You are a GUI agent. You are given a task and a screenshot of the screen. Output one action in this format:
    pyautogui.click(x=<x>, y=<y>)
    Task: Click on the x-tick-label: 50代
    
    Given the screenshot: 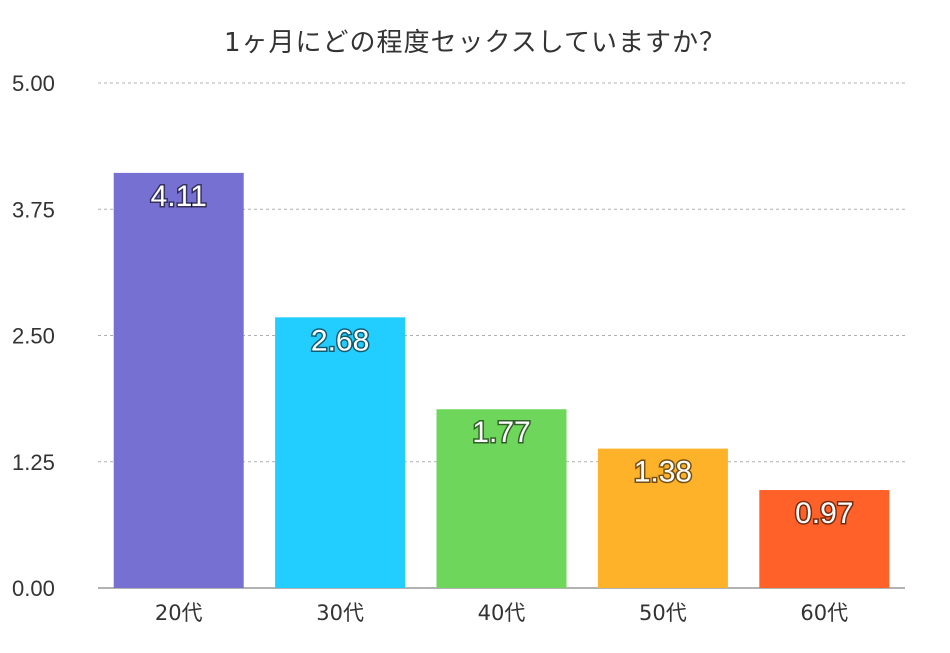 What is the action you would take?
    pyautogui.click(x=663, y=613)
    